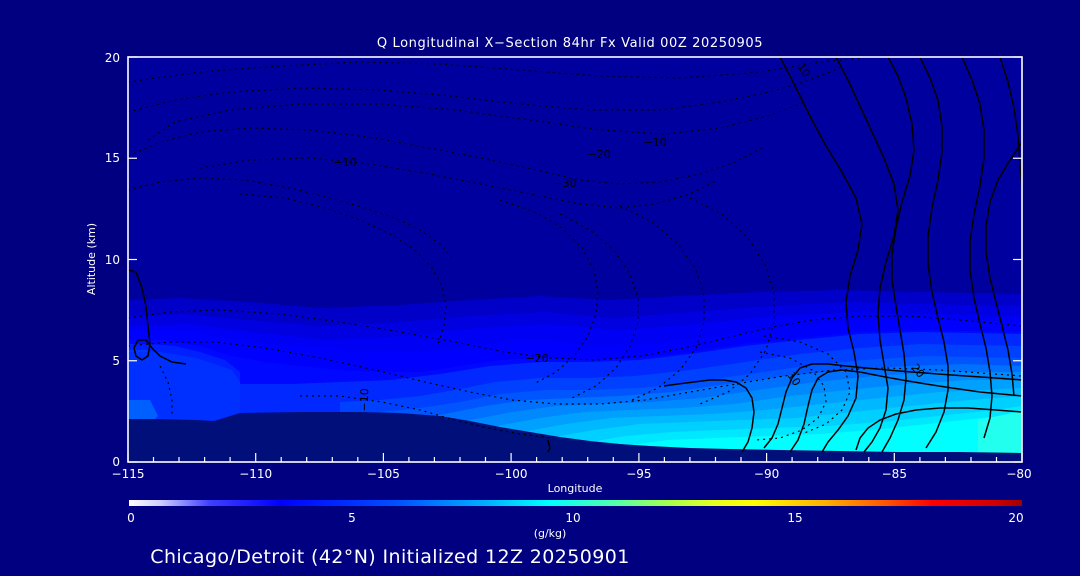 The image size is (1080, 576). Describe the element at coordinates (766, 474) in the screenshot. I see `x-tick-label--90: −90` at that location.